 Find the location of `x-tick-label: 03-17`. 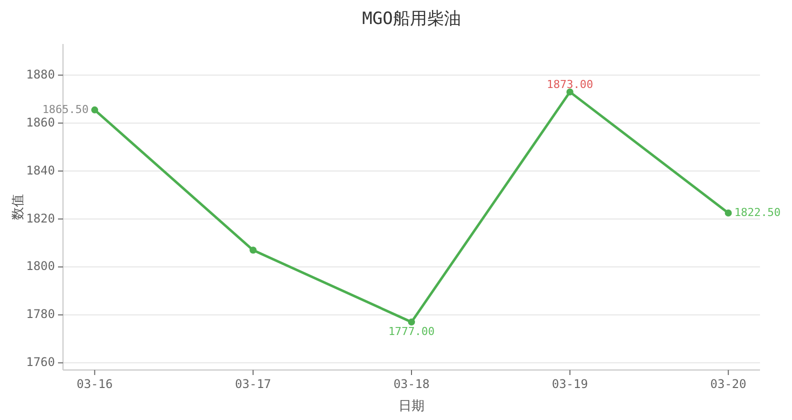

x-tick-label: 03-17 is located at coordinates (253, 384).